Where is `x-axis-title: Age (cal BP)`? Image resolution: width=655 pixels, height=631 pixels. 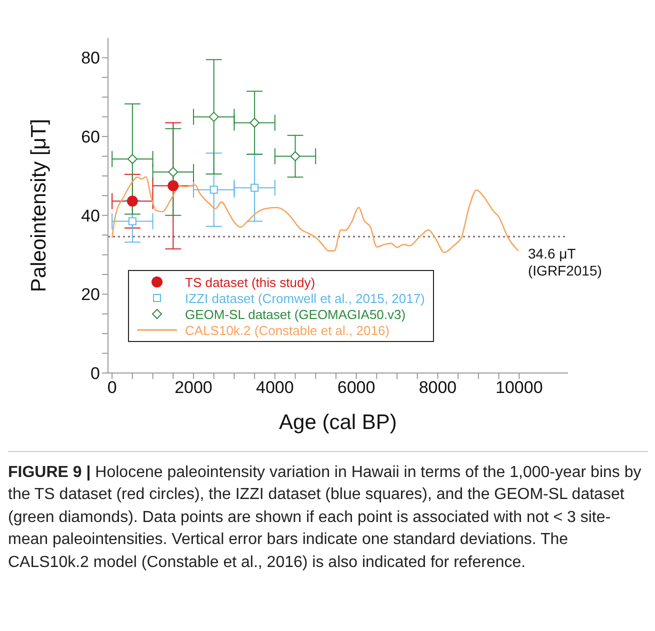 x-axis-title: Age (cal BP) is located at coordinates (338, 422).